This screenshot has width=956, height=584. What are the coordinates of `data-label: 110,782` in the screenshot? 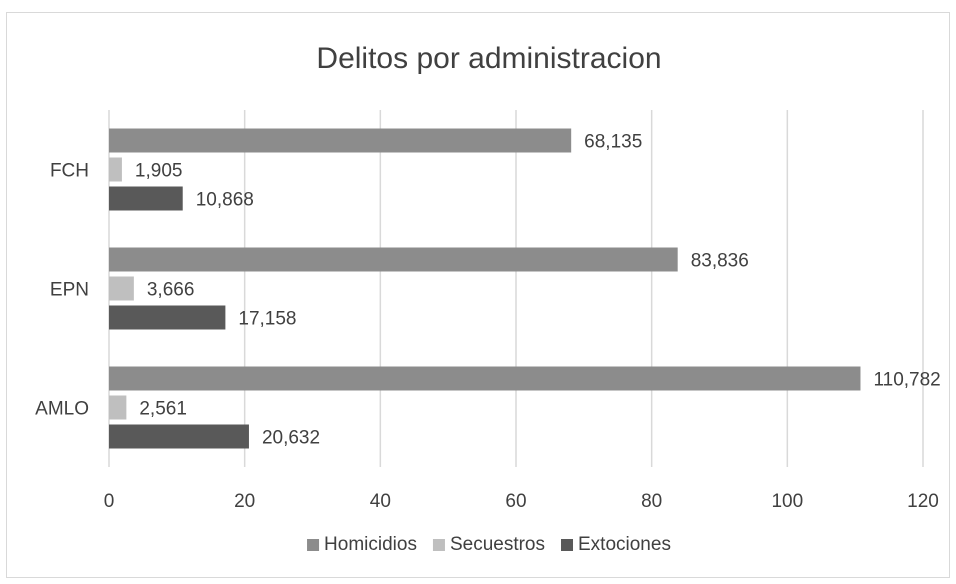 It's located at (906, 380).